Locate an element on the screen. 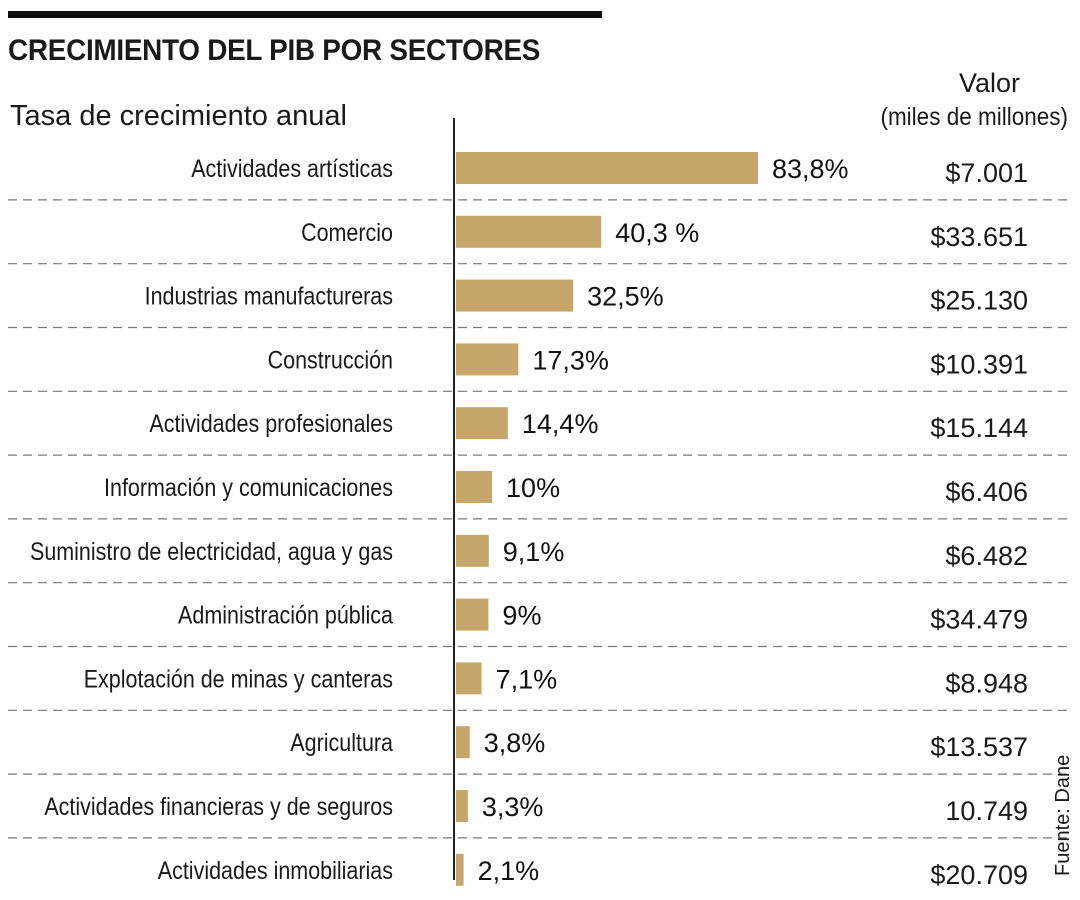 Image resolution: width=1080 pixels, height=900 pixels. data-label: 32,5% is located at coordinates (625, 297).